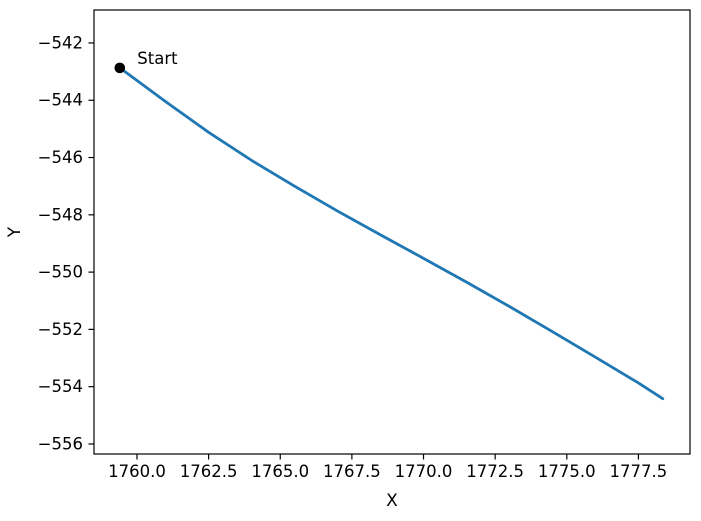  Describe the element at coordinates (280, 471) in the screenshot. I see `x-tick-label: 1765.0` at that location.